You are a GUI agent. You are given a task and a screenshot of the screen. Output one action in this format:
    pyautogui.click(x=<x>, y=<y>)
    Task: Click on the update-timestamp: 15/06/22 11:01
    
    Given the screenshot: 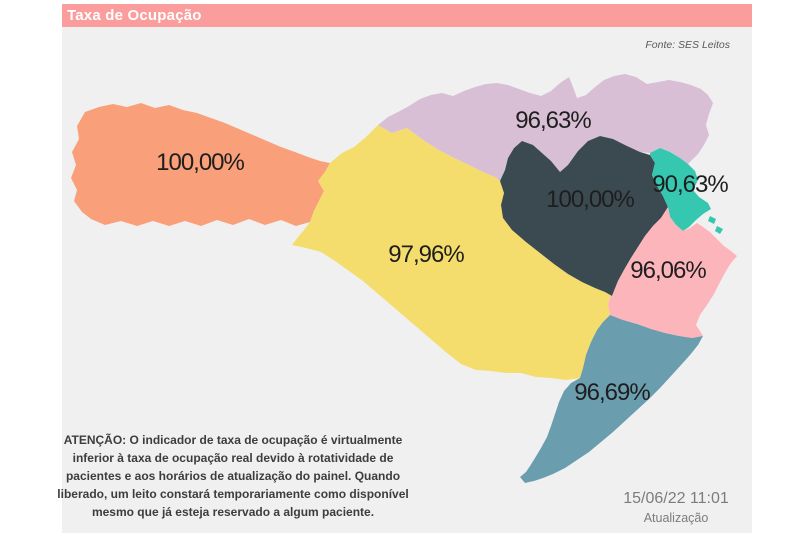 What is the action you would take?
    pyautogui.click(x=676, y=498)
    